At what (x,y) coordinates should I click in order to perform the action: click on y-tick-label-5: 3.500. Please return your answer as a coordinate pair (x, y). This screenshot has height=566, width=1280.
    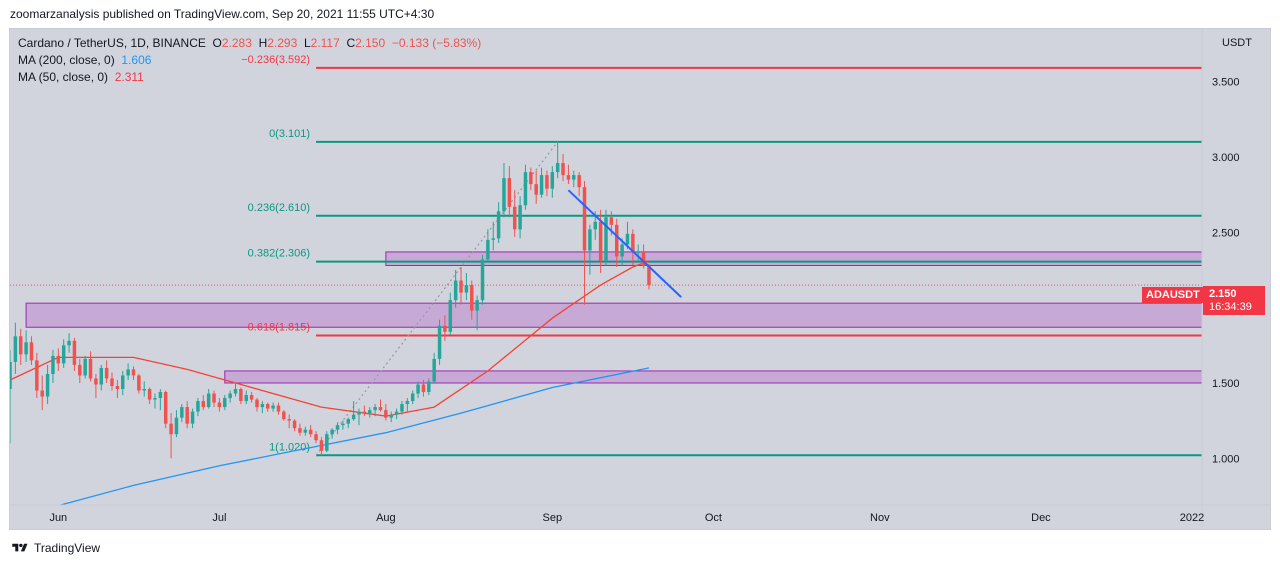
    Looking at the image, I should click on (1226, 83).